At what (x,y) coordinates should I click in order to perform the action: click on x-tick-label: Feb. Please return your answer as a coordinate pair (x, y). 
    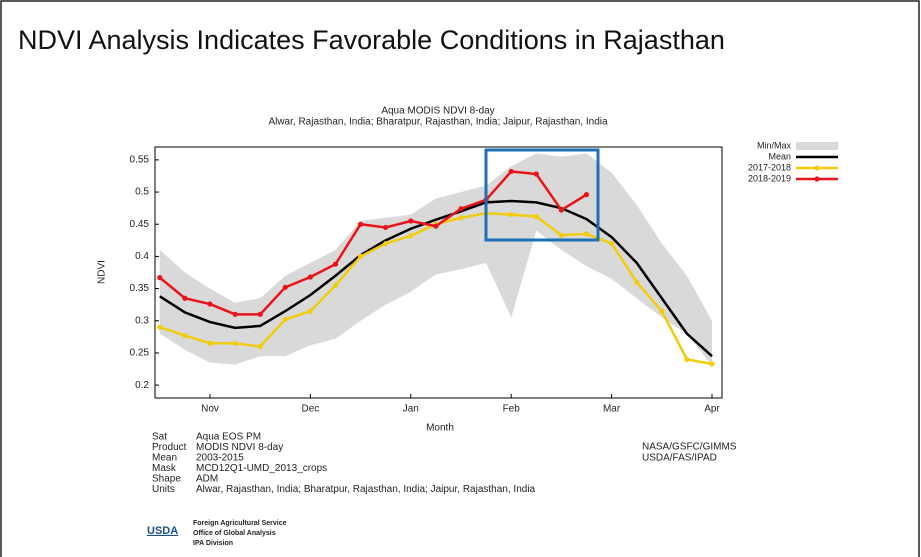
    Looking at the image, I should click on (512, 409).